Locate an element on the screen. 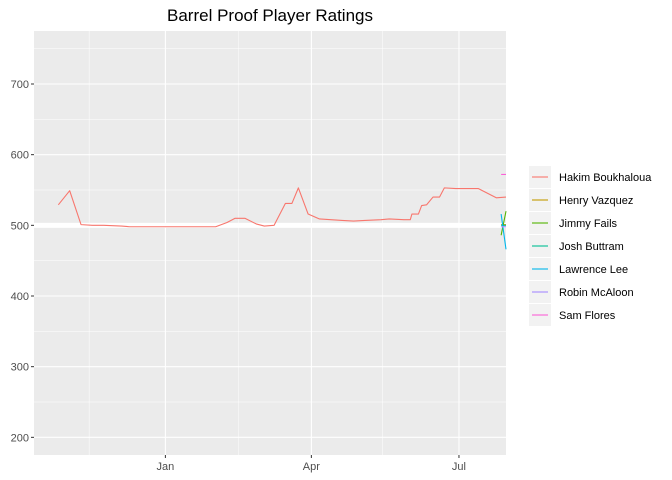 The height and width of the screenshot is (480, 672). x-axis: Jan Apr Jul is located at coordinates (311, 464).